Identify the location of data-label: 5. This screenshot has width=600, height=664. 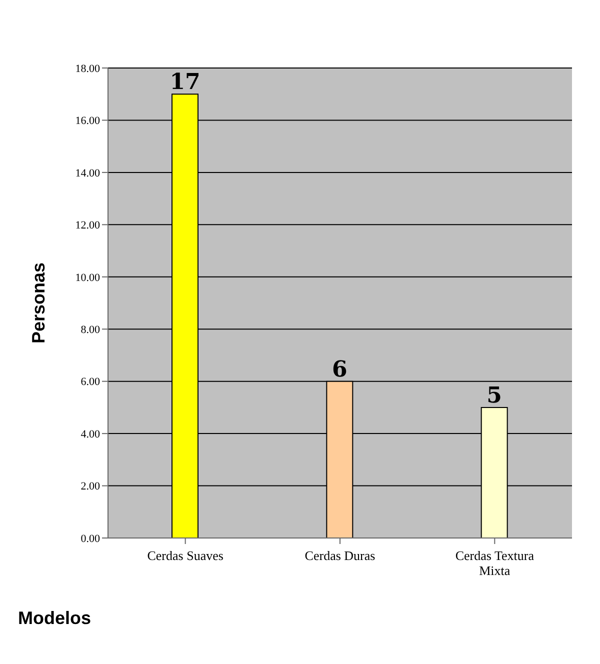
(494, 395).